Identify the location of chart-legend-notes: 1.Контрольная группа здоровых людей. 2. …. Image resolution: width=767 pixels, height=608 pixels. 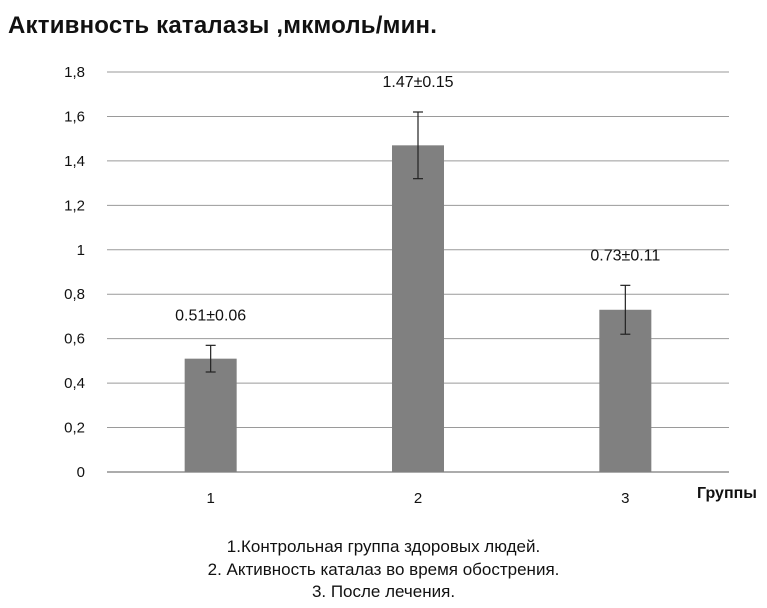
(383, 570).